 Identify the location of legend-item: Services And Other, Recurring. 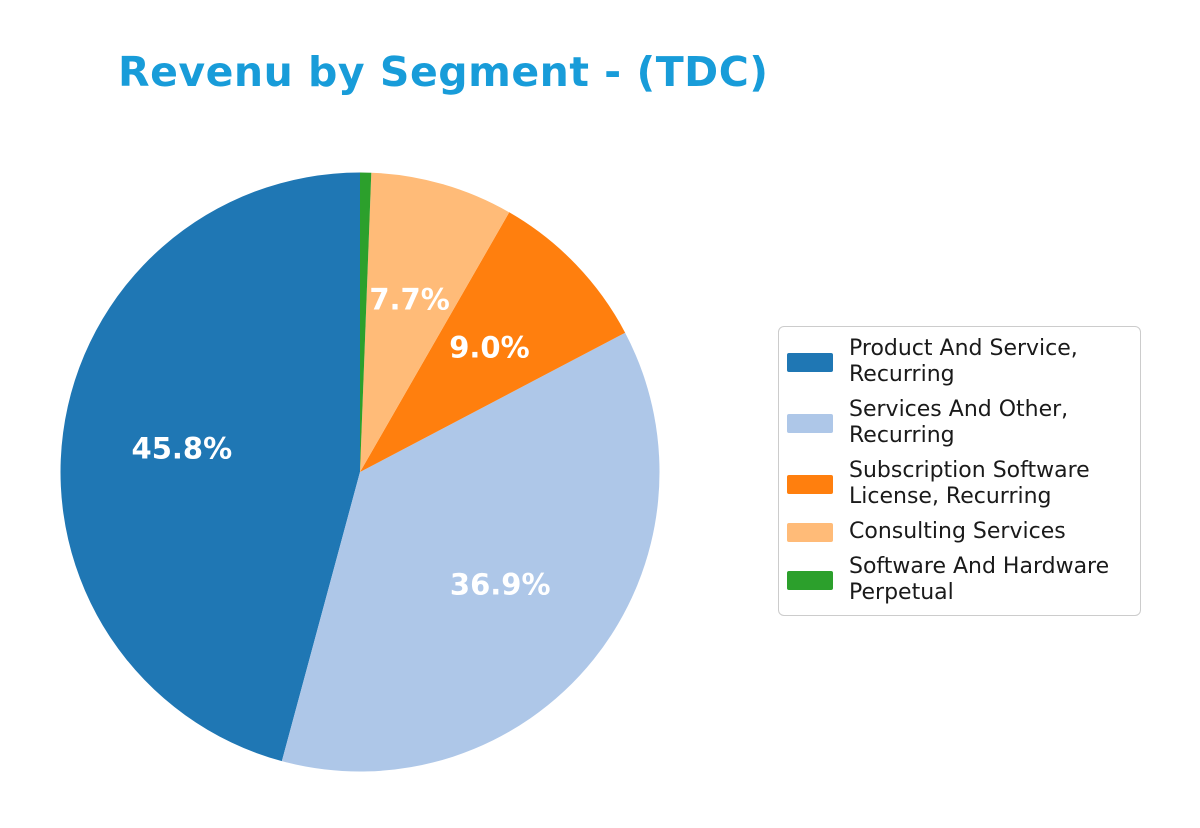
(958, 423).